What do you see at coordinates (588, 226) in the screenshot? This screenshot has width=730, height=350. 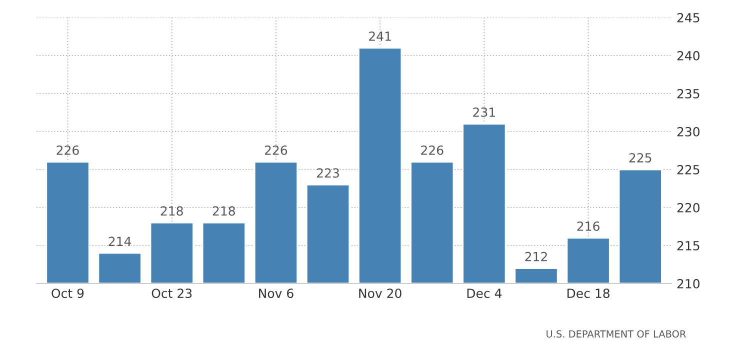 I see `data-label: 216` at bounding box center [588, 226].